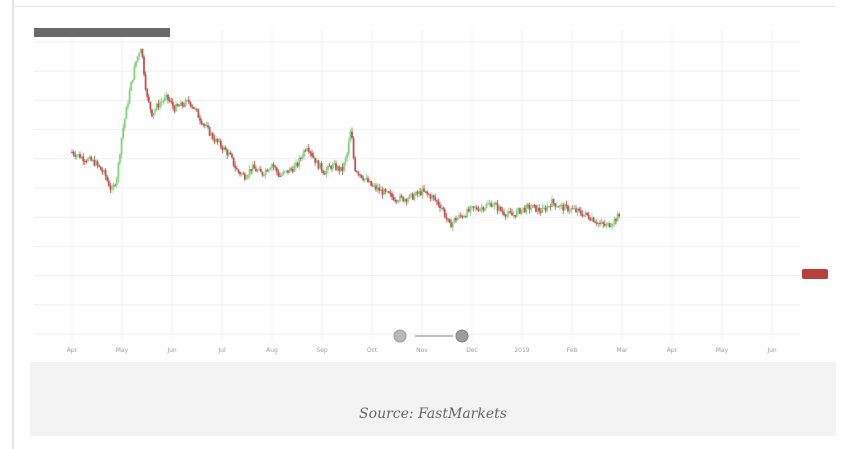 Image resolution: width=841 pixels, height=449 pixels. I want to click on navigator-right-handle, so click(462, 336).